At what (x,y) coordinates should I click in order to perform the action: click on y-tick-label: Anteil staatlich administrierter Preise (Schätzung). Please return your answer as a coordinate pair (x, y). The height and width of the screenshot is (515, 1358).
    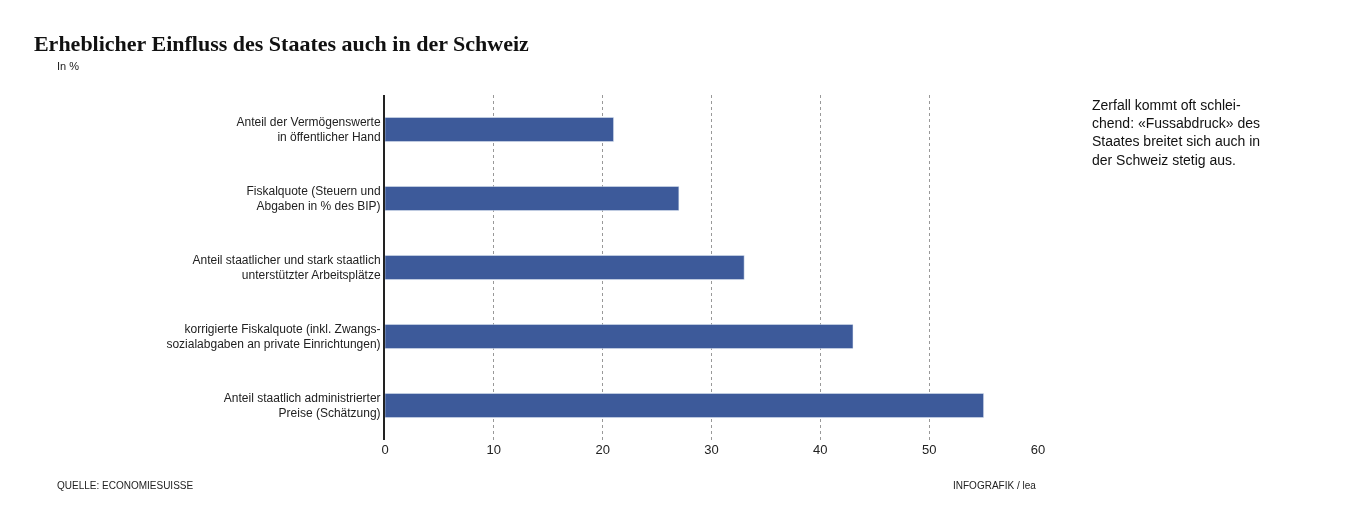
    Looking at the image, I should click on (302, 405).